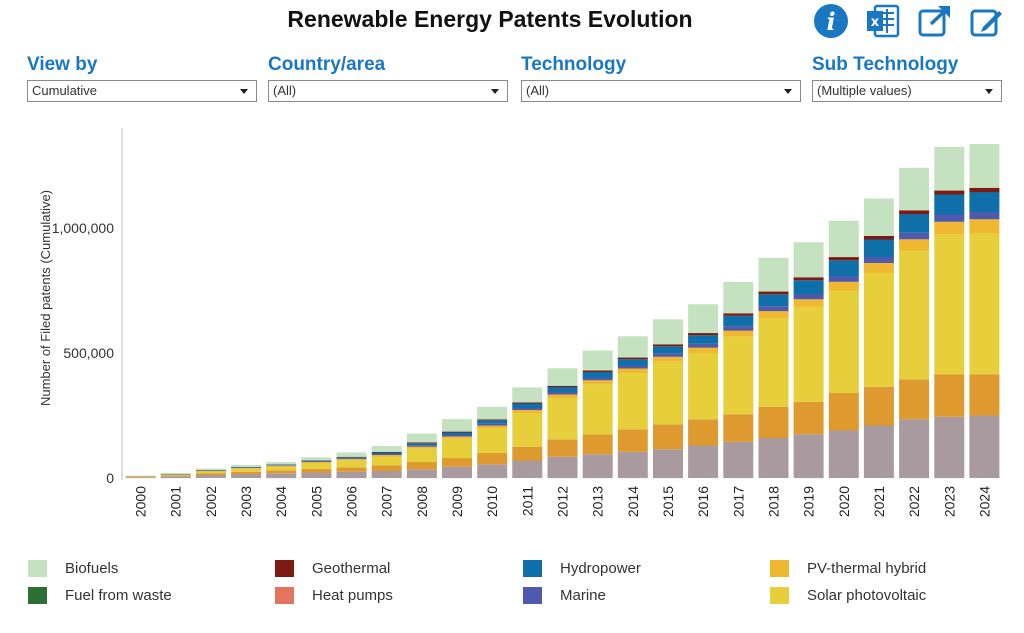  What do you see at coordinates (987, 21) in the screenshot?
I see `edit-icon` at bounding box center [987, 21].